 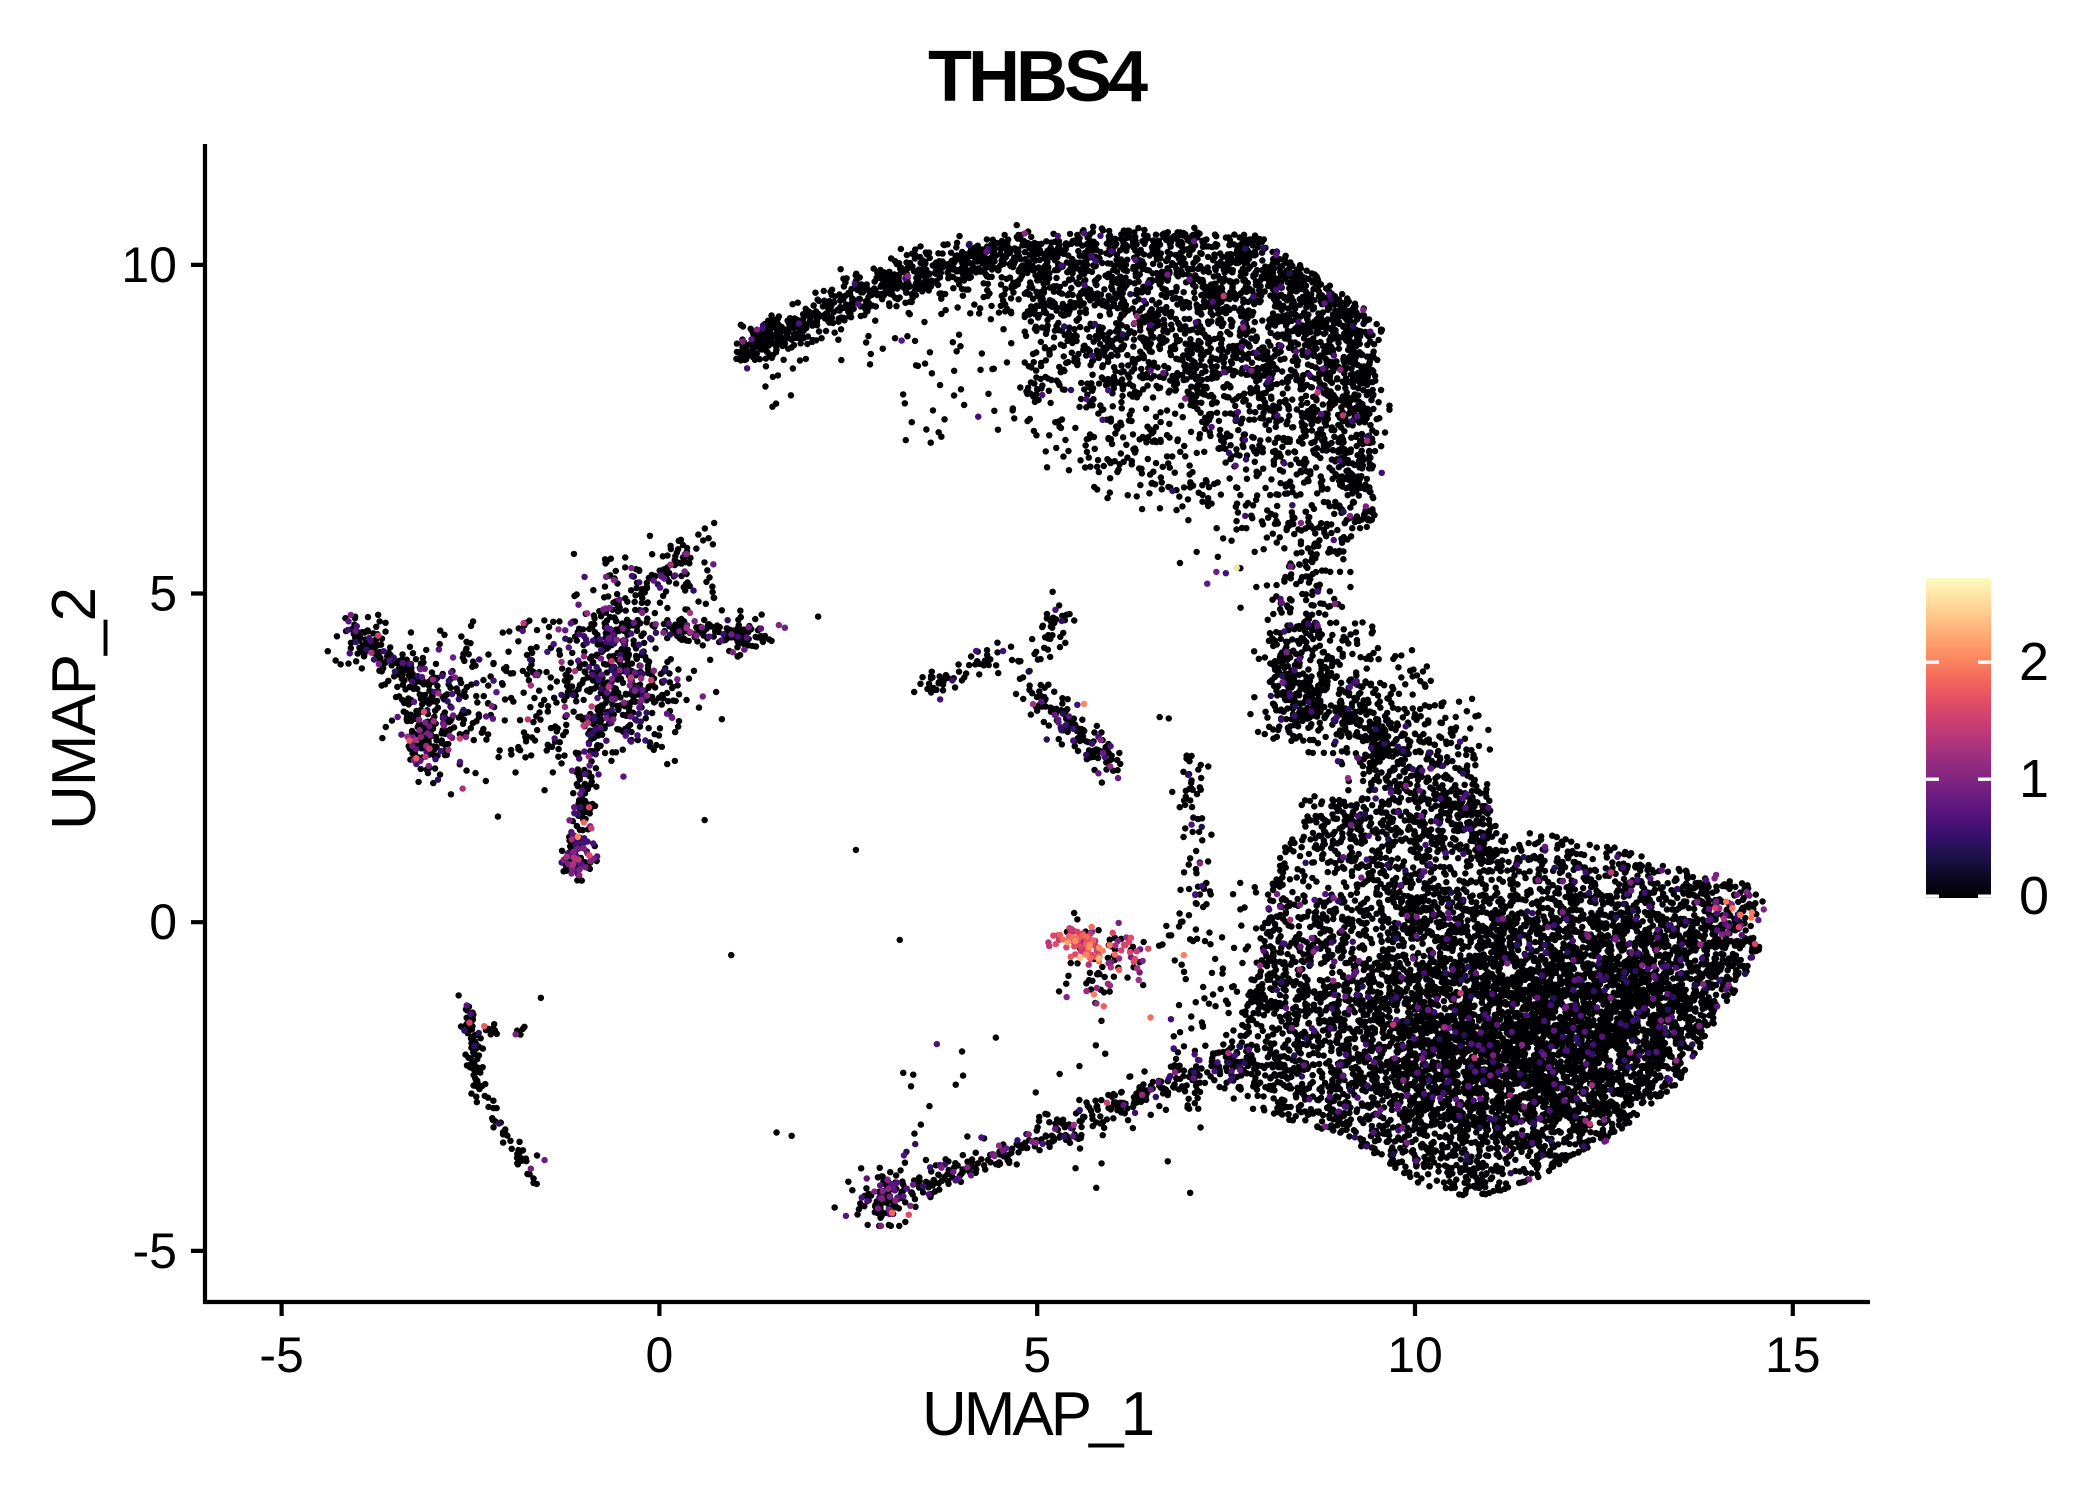 What do you see at coordinates (2034, 779) in the screenshot?
I see `svg-text: 1` at bounding box center [2034, 779].